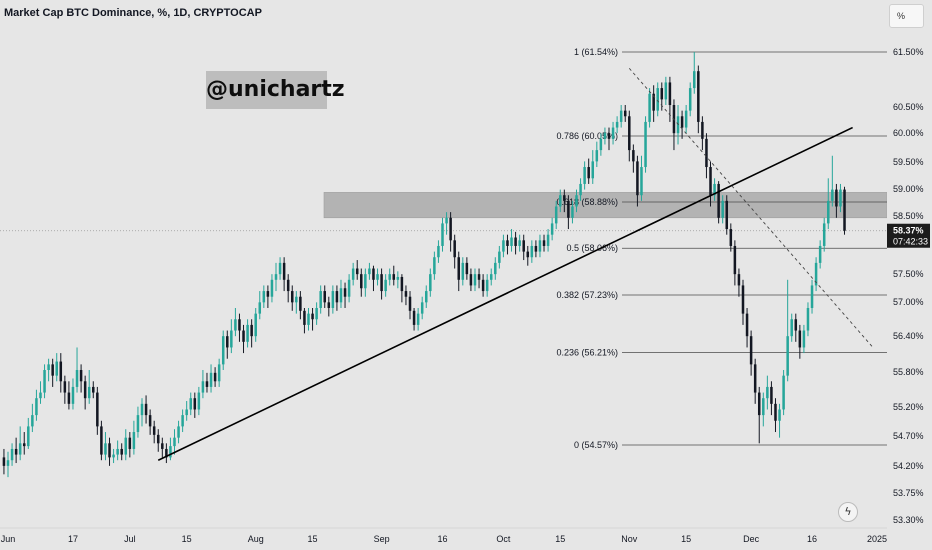  Describe the element at coordinates (596, 52) in the screenshot. I see `fib-level-label: 1 (61.54%)` at that location.